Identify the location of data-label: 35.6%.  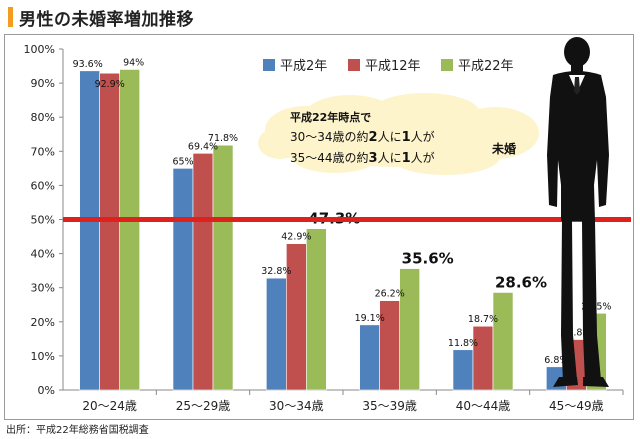
(428, 259).